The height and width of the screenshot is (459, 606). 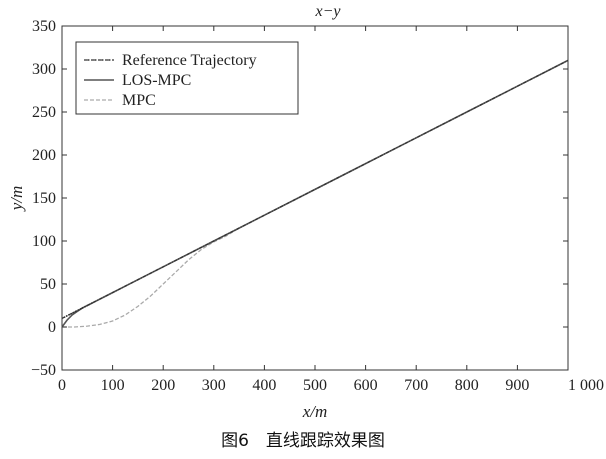 What do you see at coordinates (315, 385) in the screenshot?
I see `x-tick-label: 500` at bounding box center [315, 385].